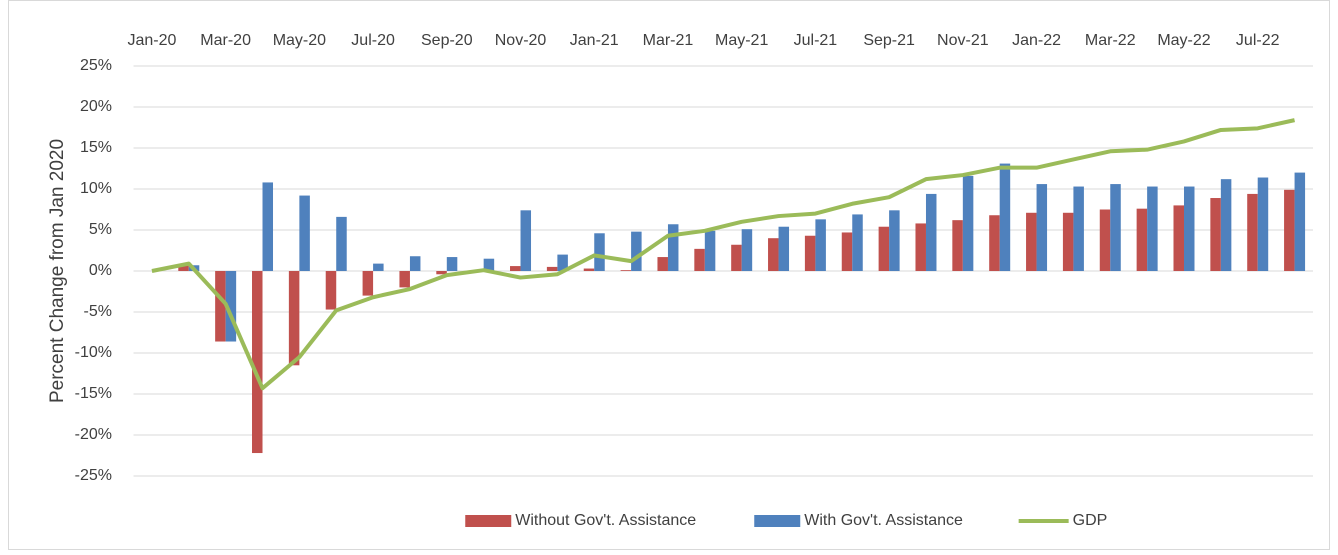 This screenshot has height=555, width=1338. What do you see at coordinates (299, 40) in the screenshot?
I see `x-tick-label: May-20` at bounding box center [299, 40].